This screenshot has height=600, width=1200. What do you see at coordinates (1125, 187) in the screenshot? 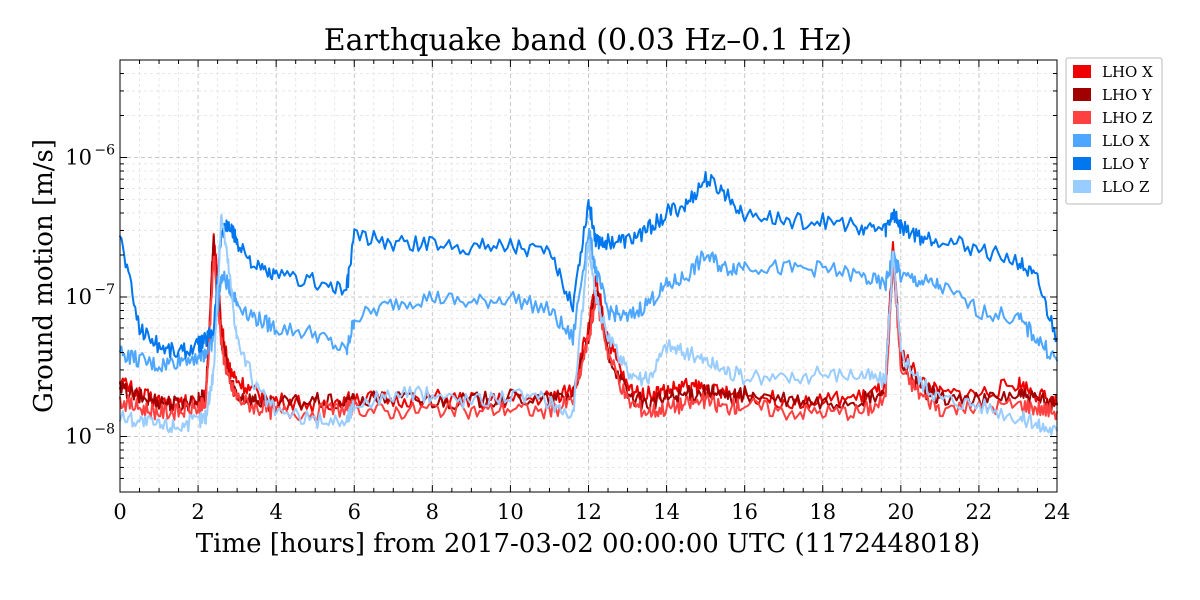
I see `legend-label-llo-z: LLO Z` at bounding box center [1125, 187].